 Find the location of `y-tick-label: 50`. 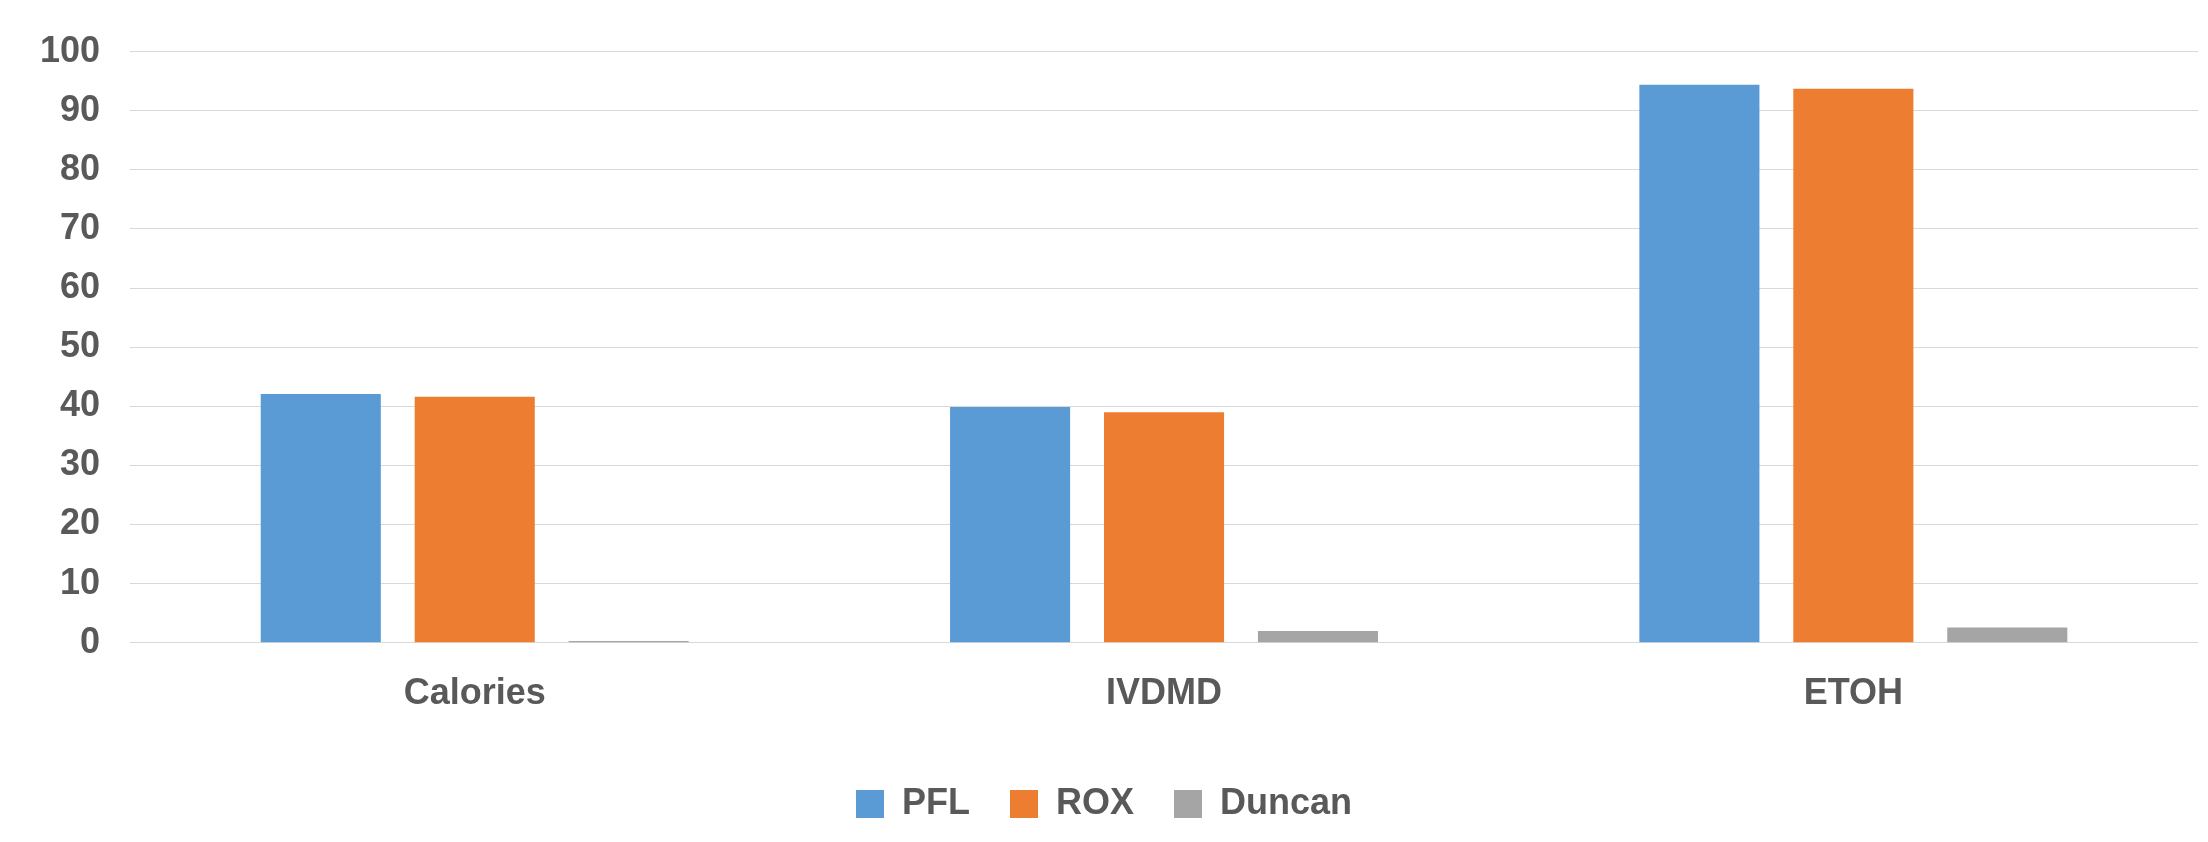

y-tick-label: 50 is located at coordinates (80, 345).